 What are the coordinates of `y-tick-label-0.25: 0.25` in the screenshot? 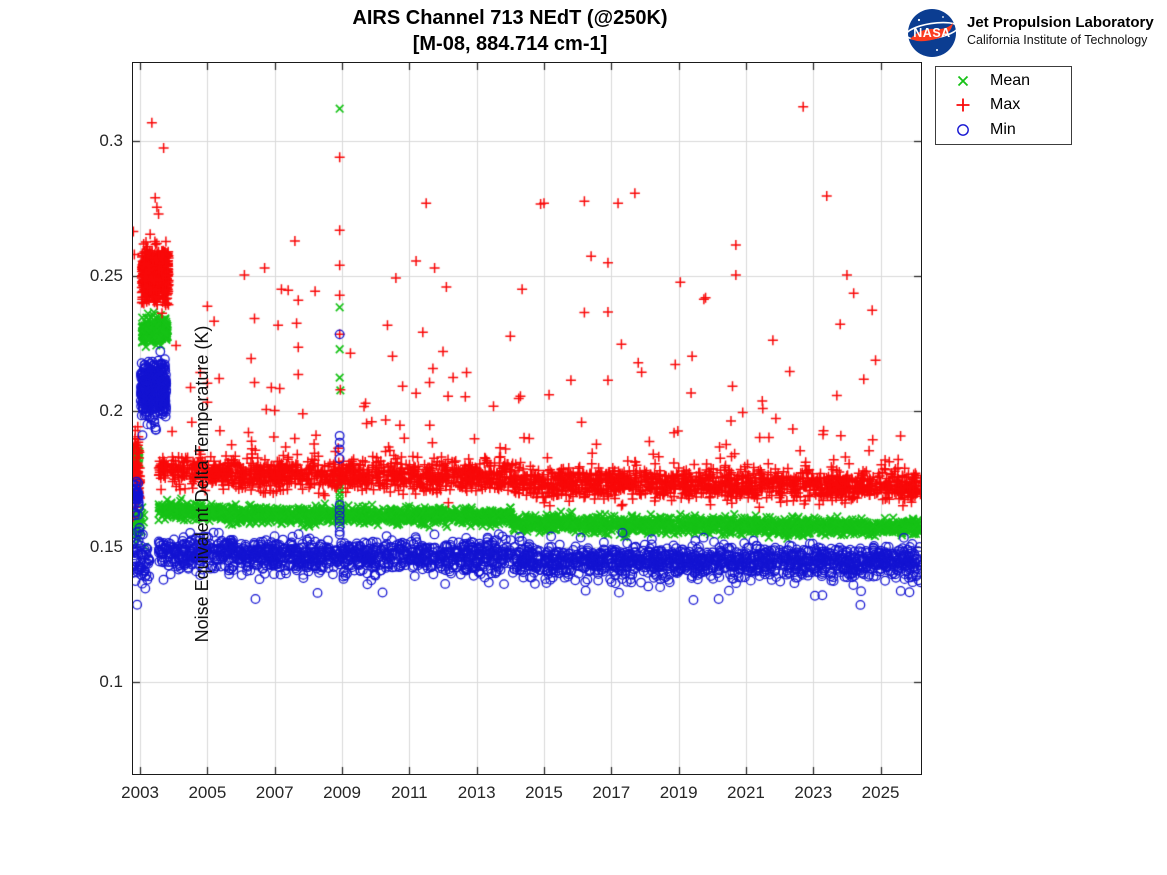 It's located at (106, 276).